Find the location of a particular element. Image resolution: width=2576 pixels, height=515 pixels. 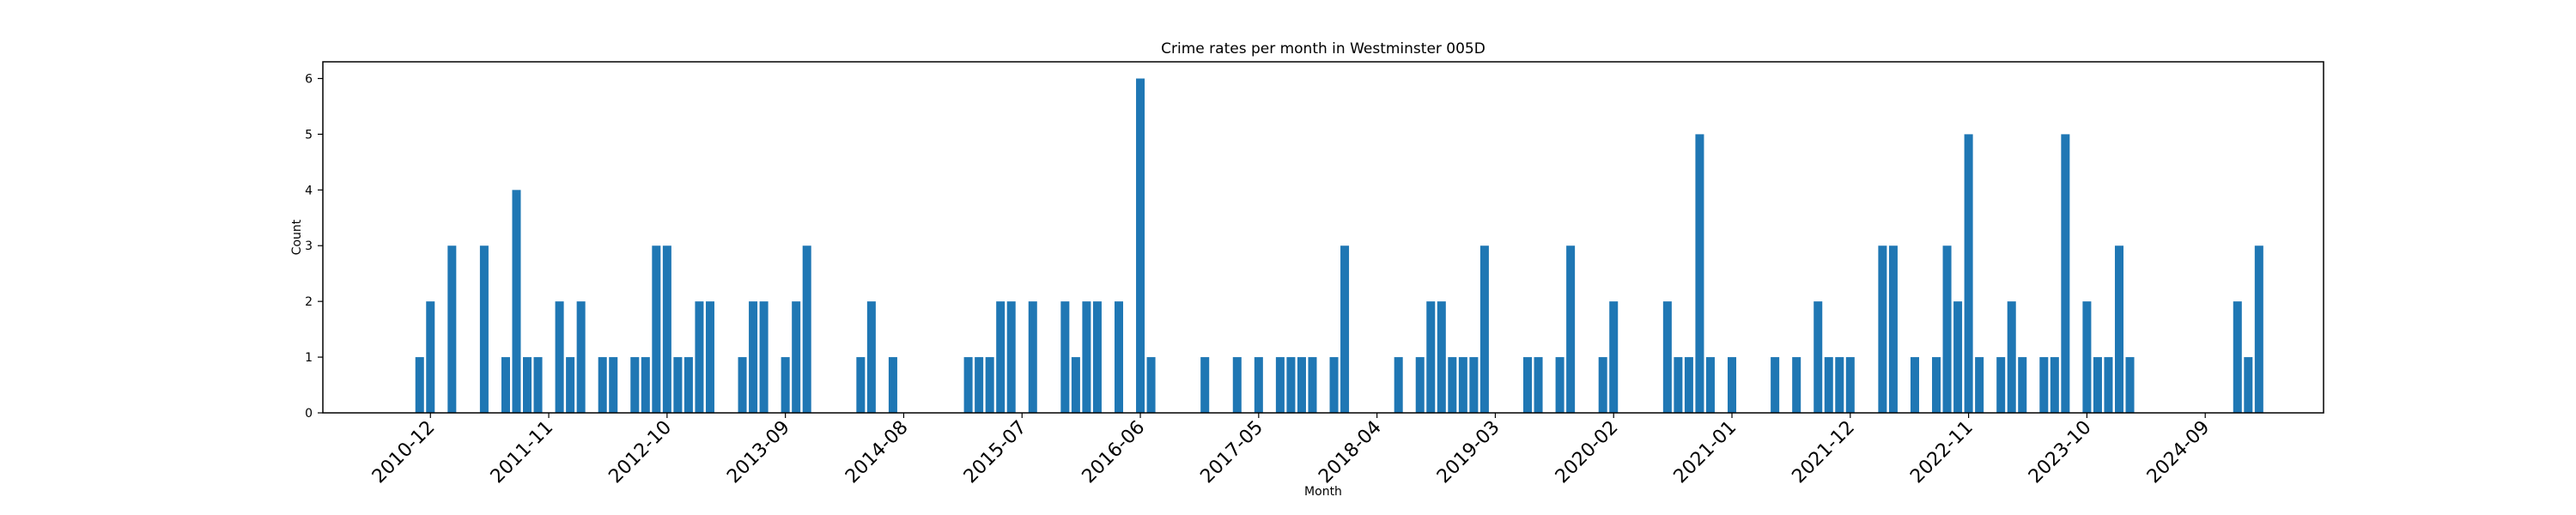

y-tick-label: 4 is located at coordinates (309, 190).